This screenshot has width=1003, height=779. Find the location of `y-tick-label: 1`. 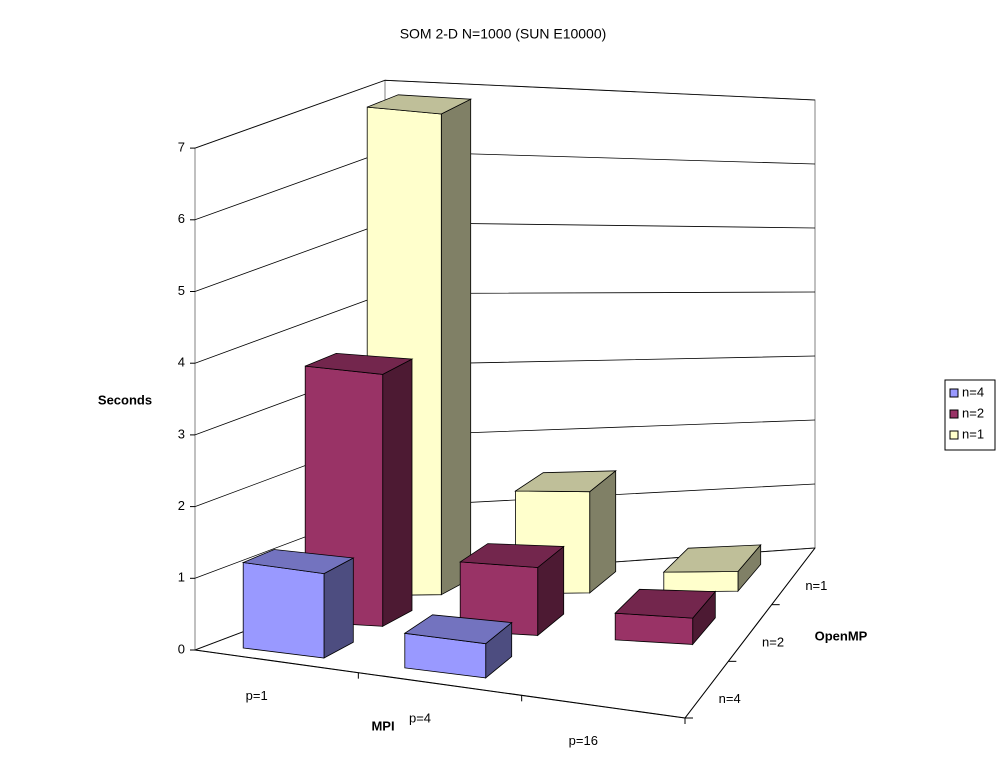

y-tick-label: 1 is located at coordinates (181, 577).